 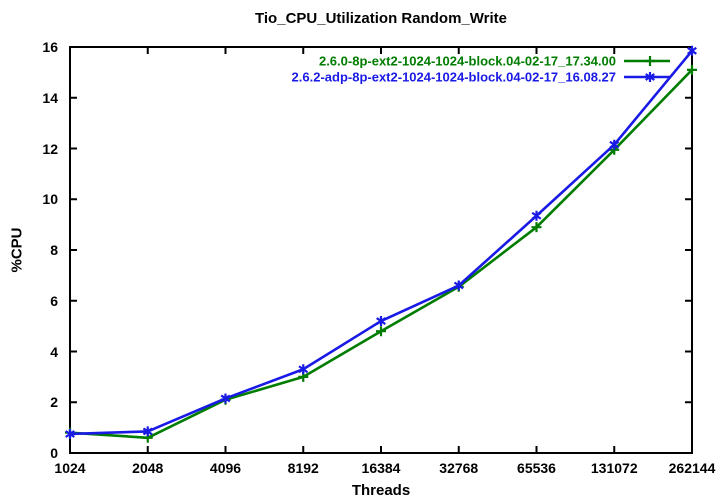 What do you see at coordinates (54, 351) in the screenshot?
I see `y-tick-label: 4` at bounding box center [54, 351].